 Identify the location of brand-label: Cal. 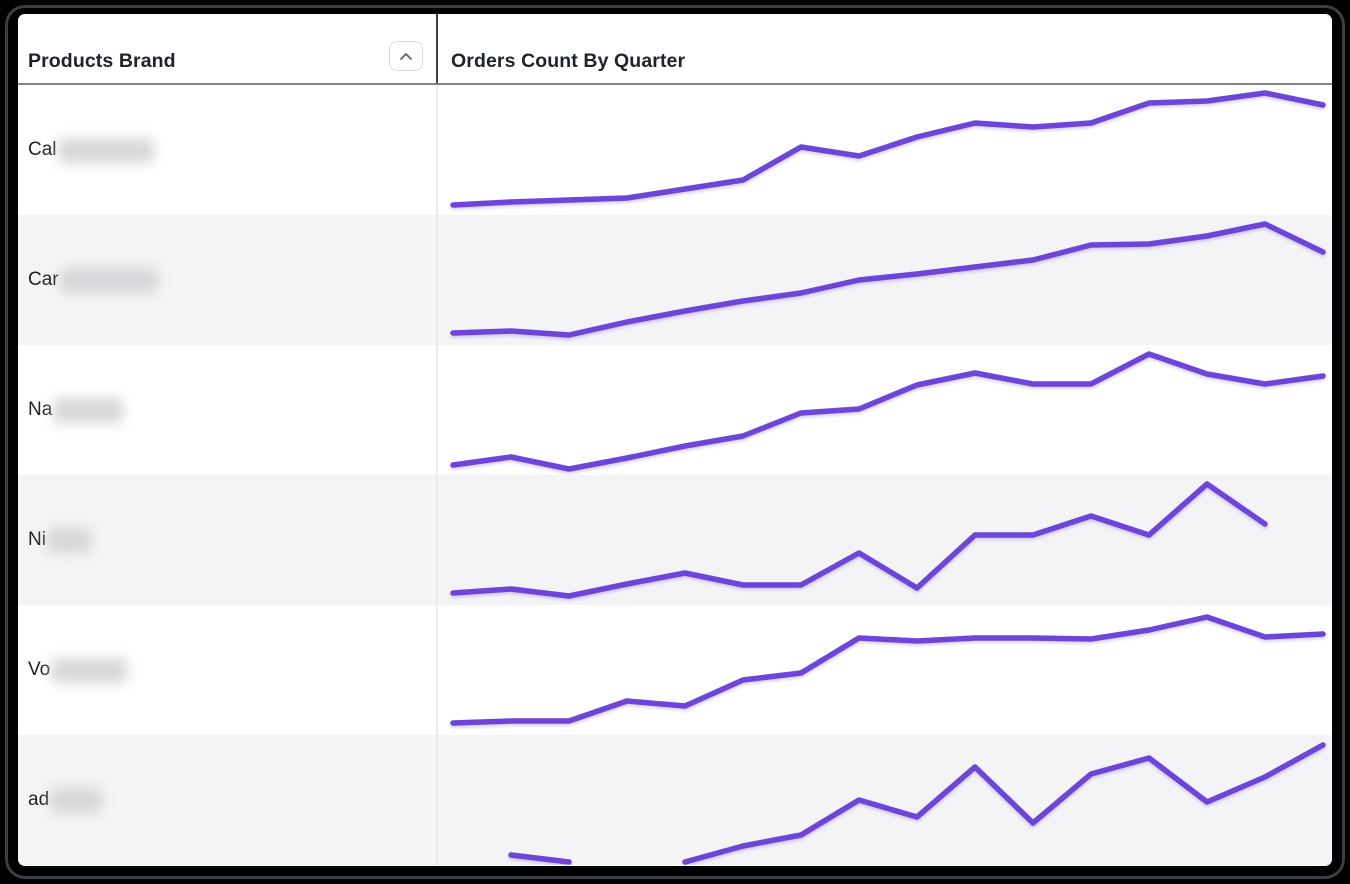
(42, 149).